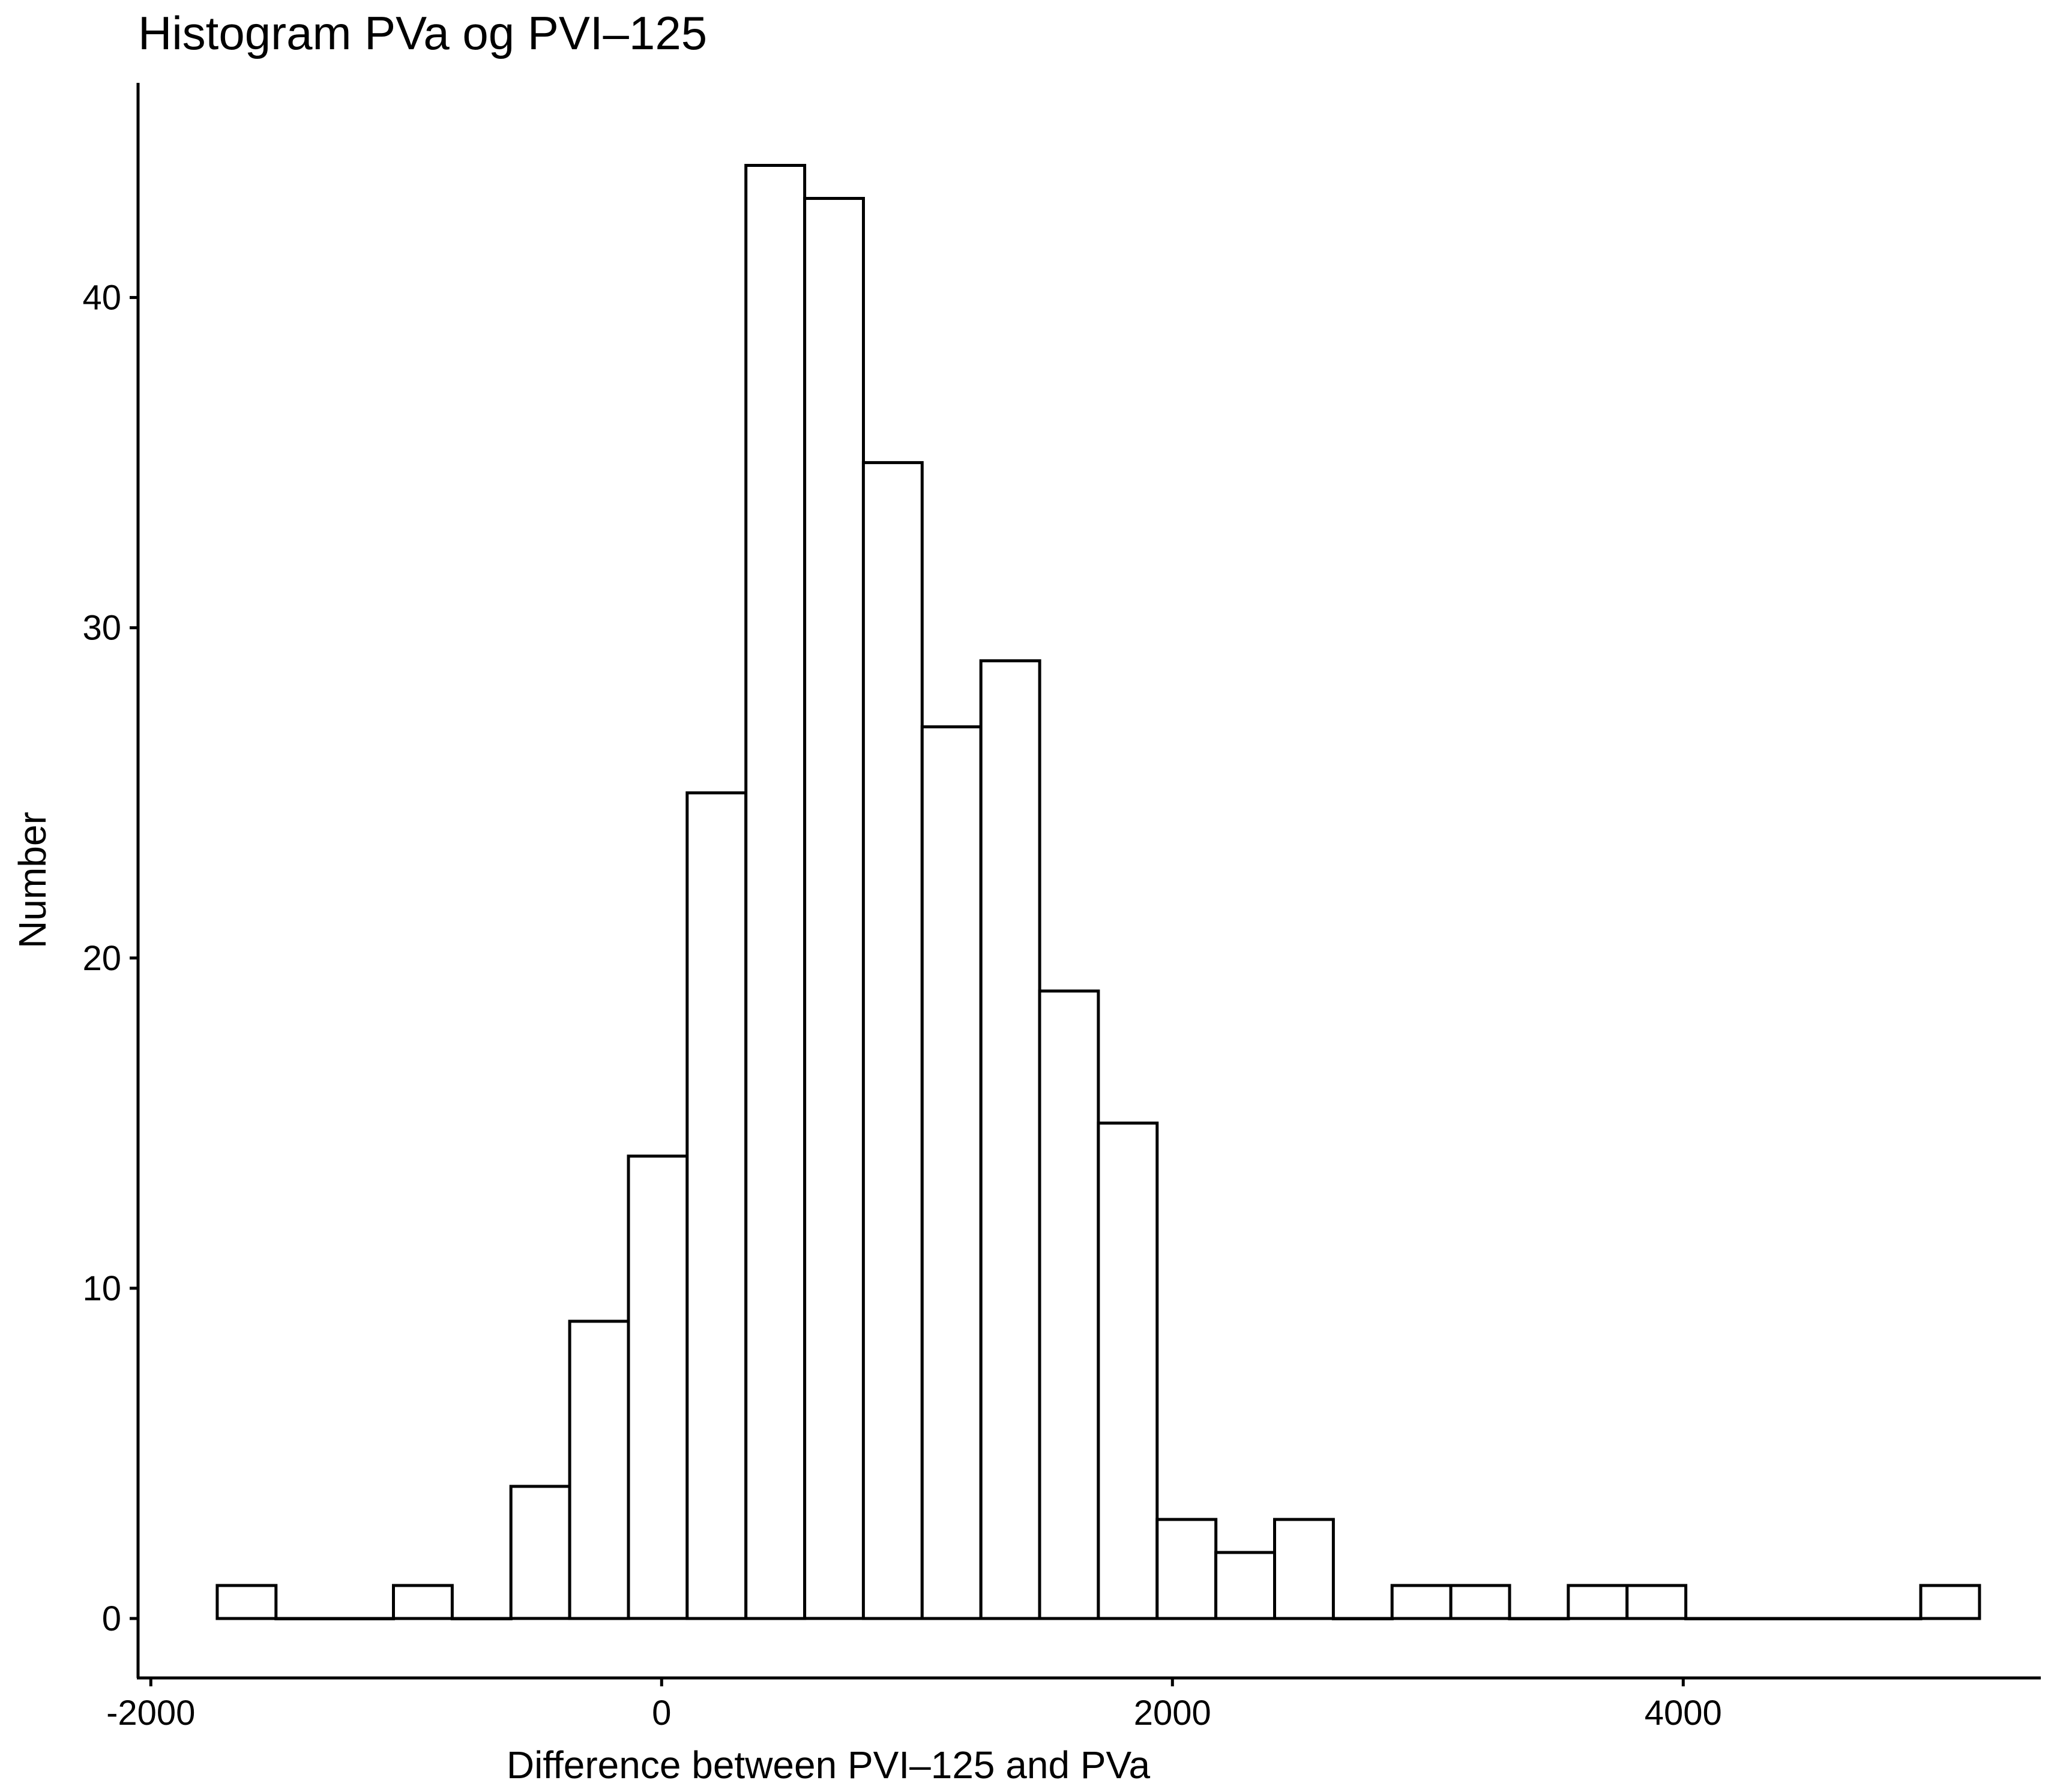 The height and width of the screenshot is (1792, 2054). I want to click on x-tick-label: 0, so click(661, 1713).